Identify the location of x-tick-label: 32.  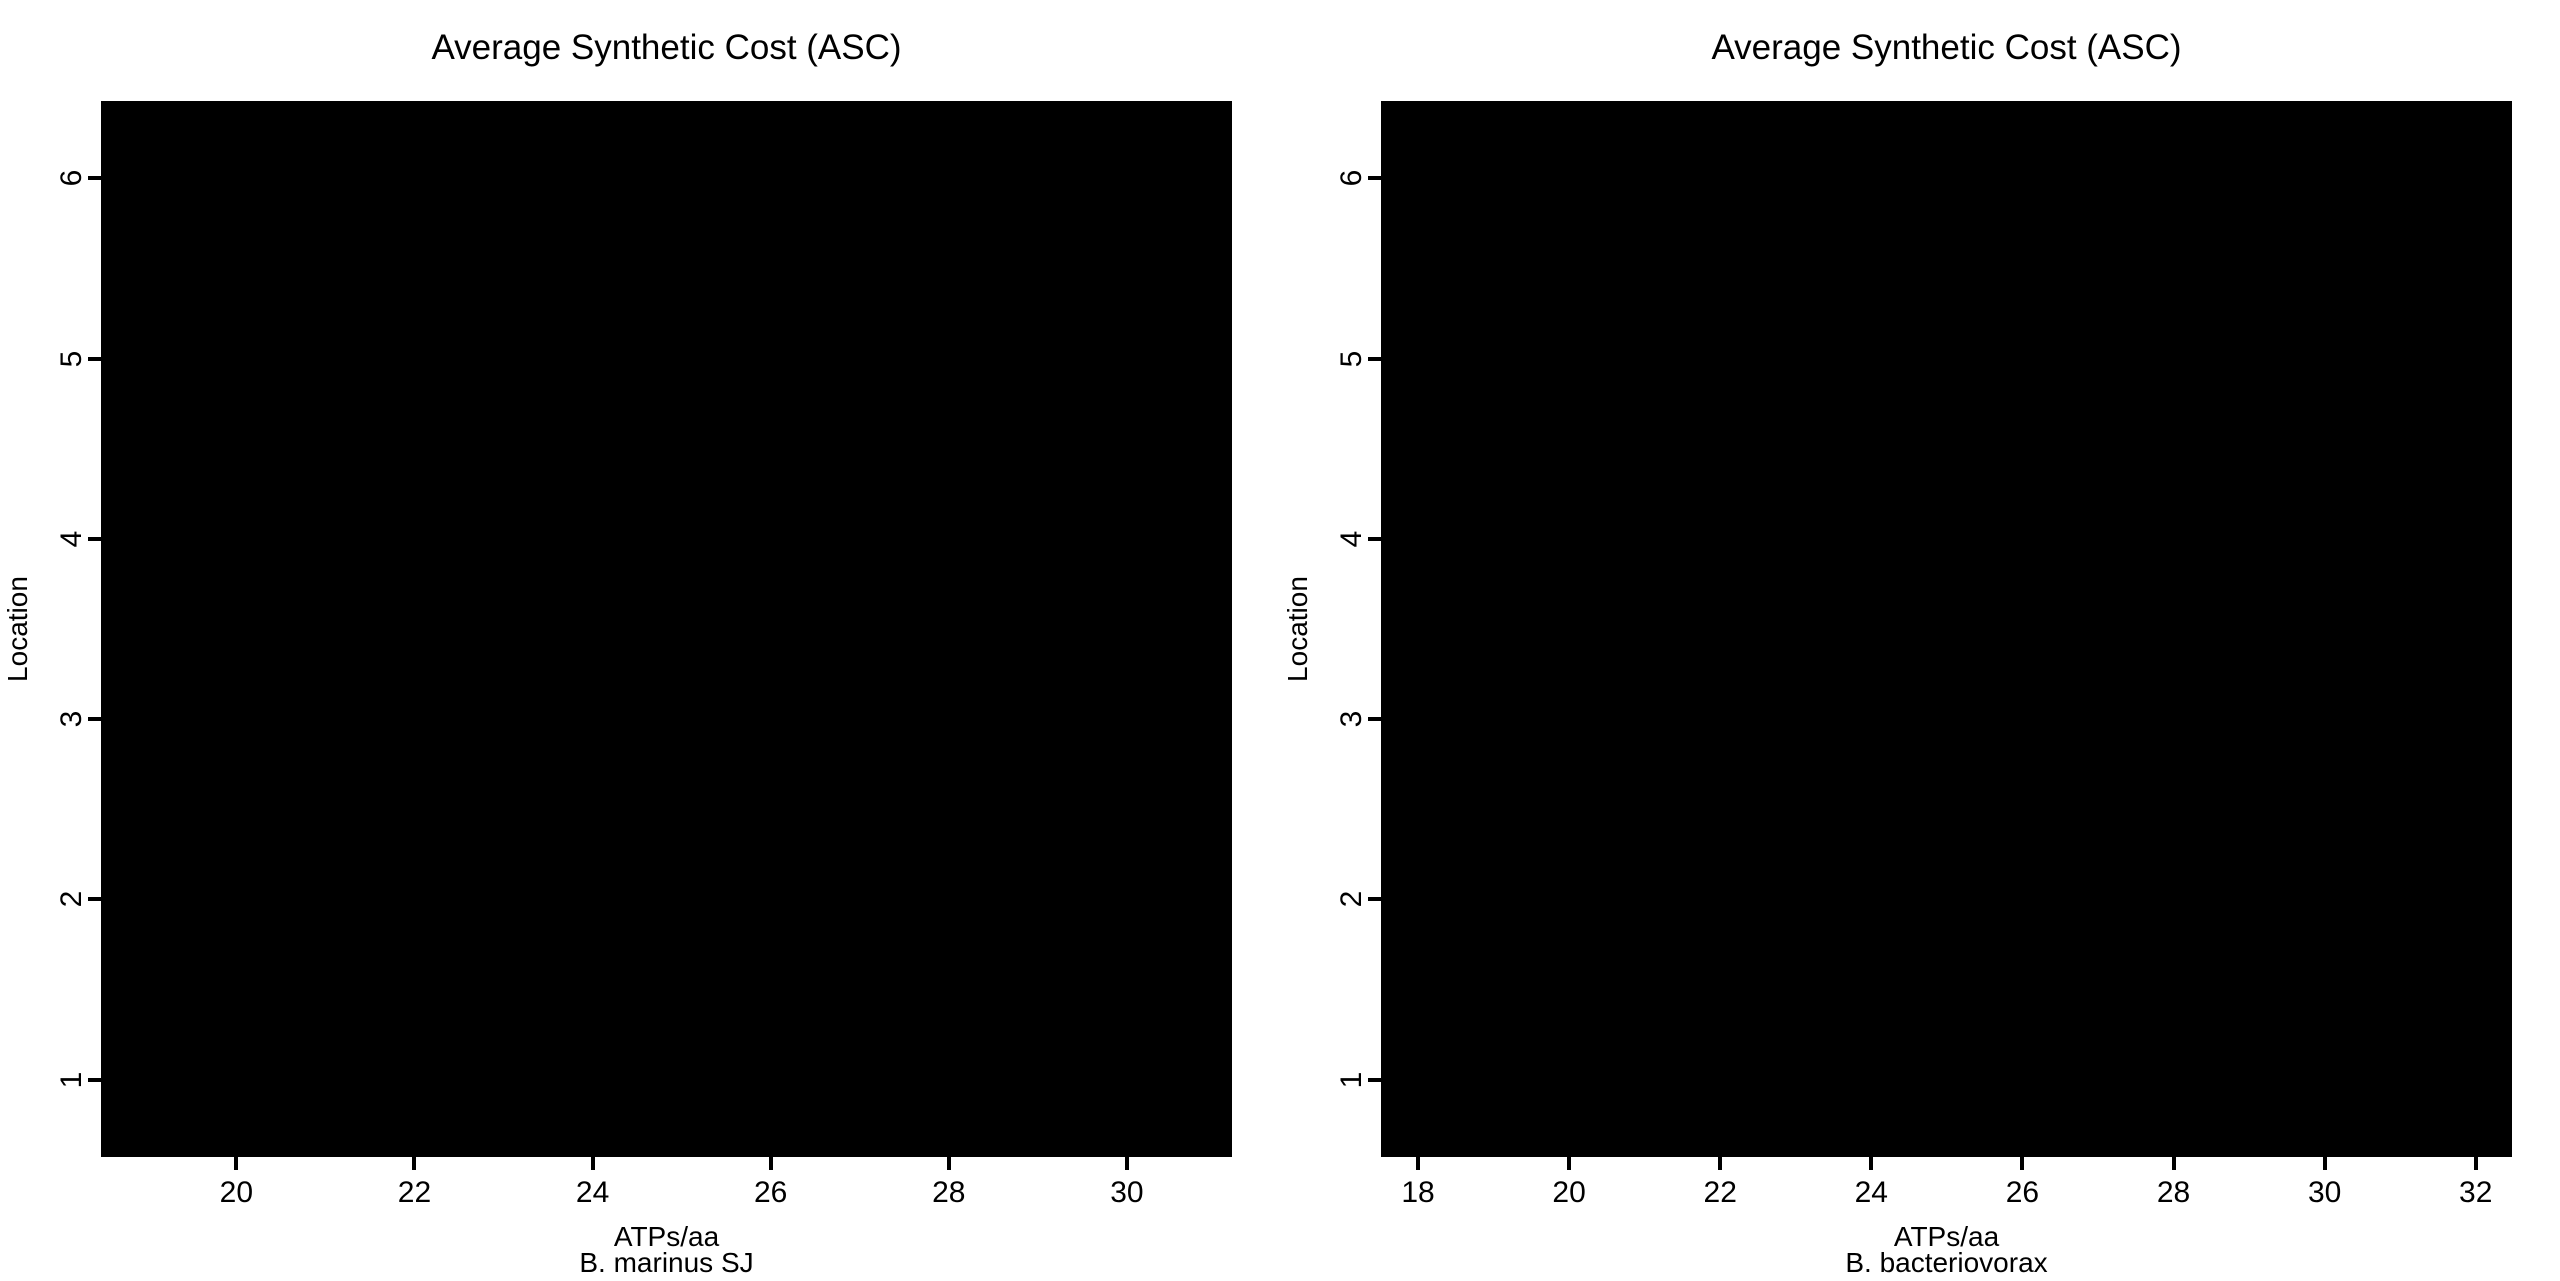
(2476, 1192).